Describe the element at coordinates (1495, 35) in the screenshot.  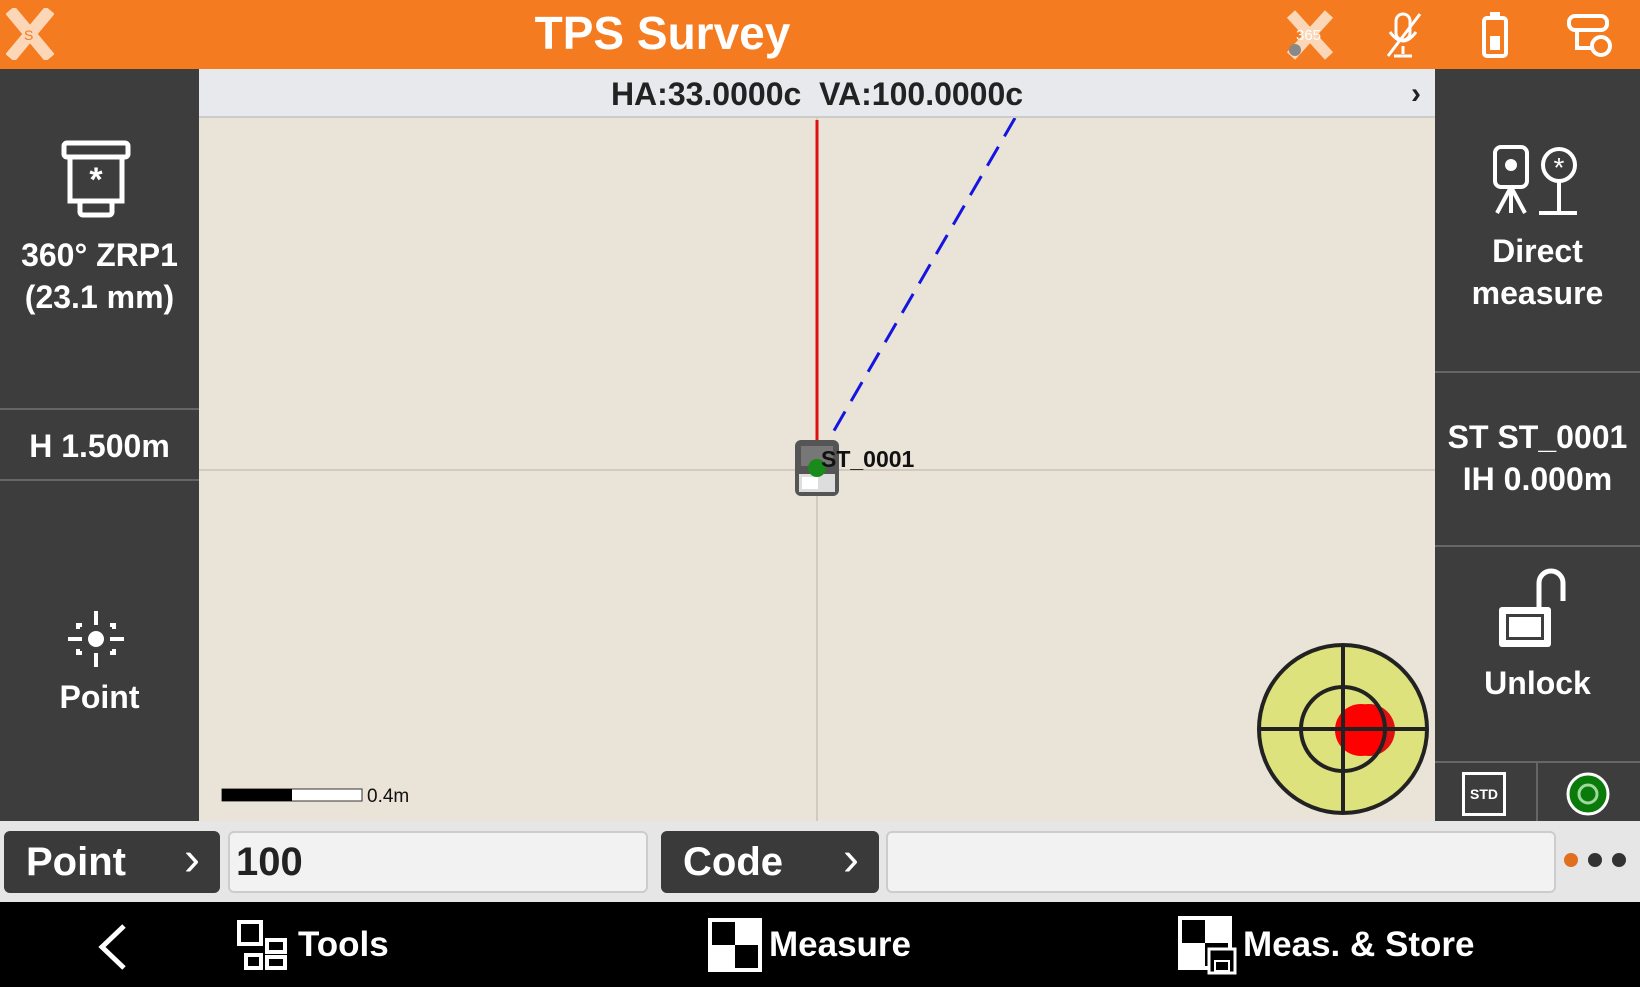
I see `battery-icon` at that location.